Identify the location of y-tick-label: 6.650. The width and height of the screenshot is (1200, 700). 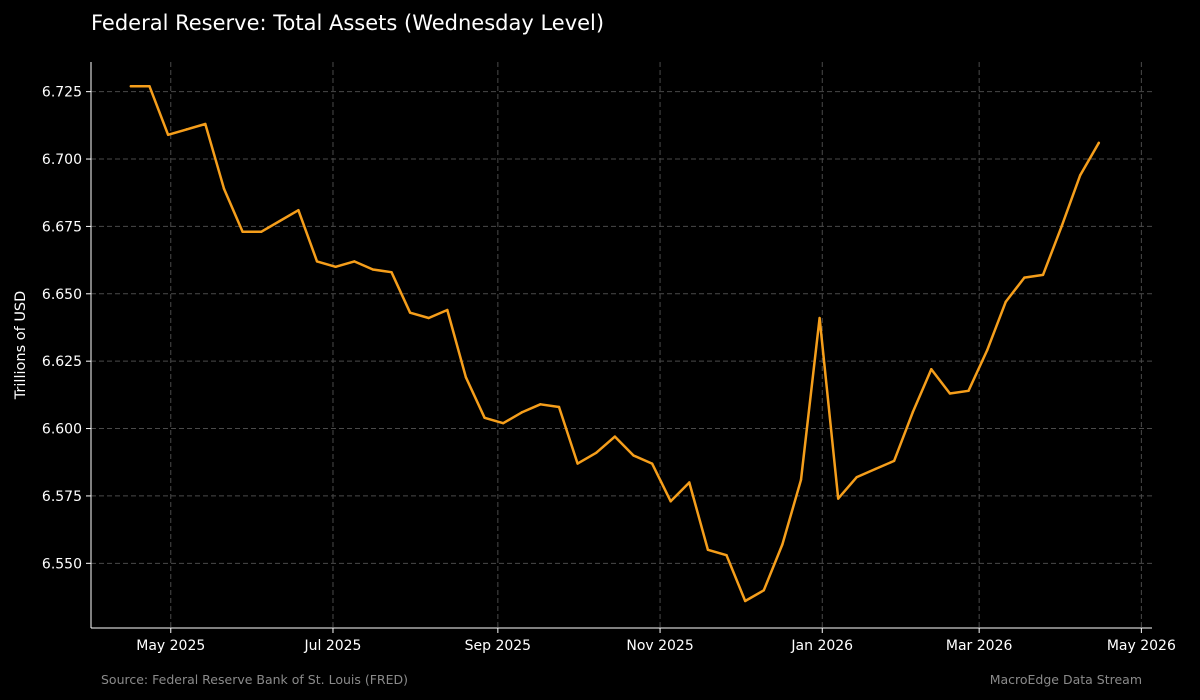
(62, 295).